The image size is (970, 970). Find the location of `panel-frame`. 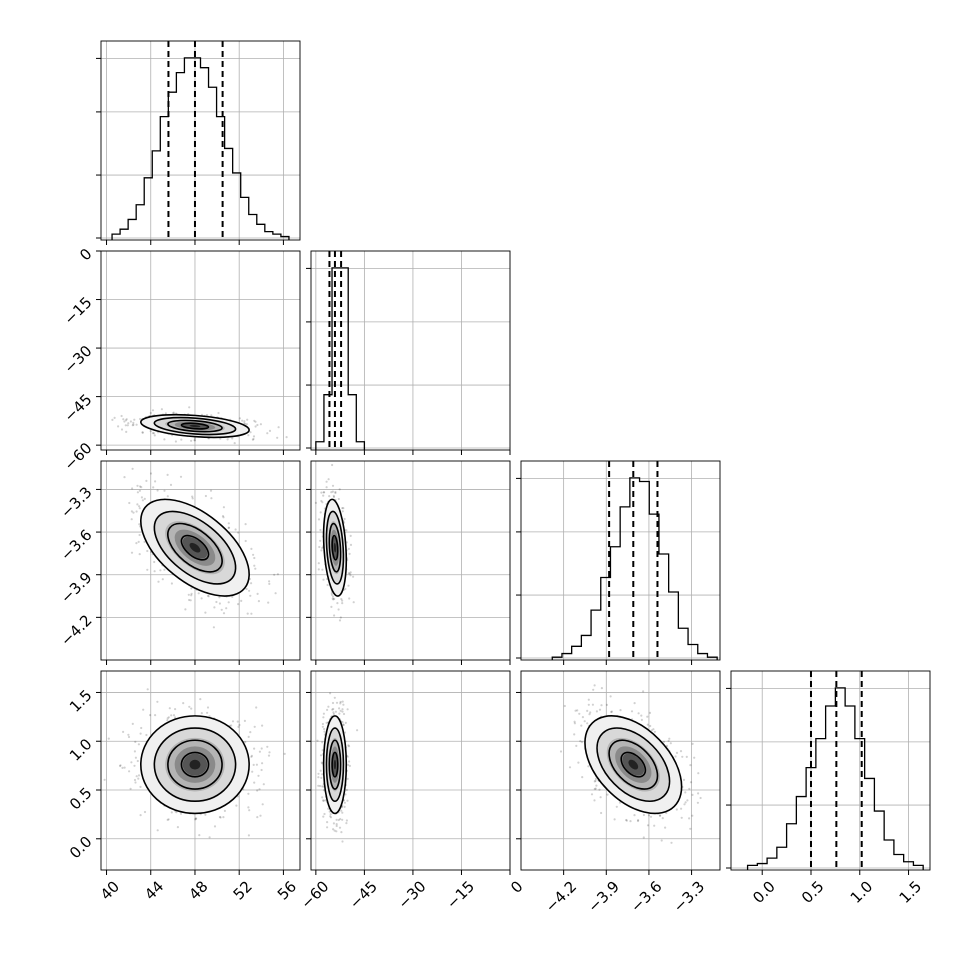

panel-frame is located at coordinates (410, 350).